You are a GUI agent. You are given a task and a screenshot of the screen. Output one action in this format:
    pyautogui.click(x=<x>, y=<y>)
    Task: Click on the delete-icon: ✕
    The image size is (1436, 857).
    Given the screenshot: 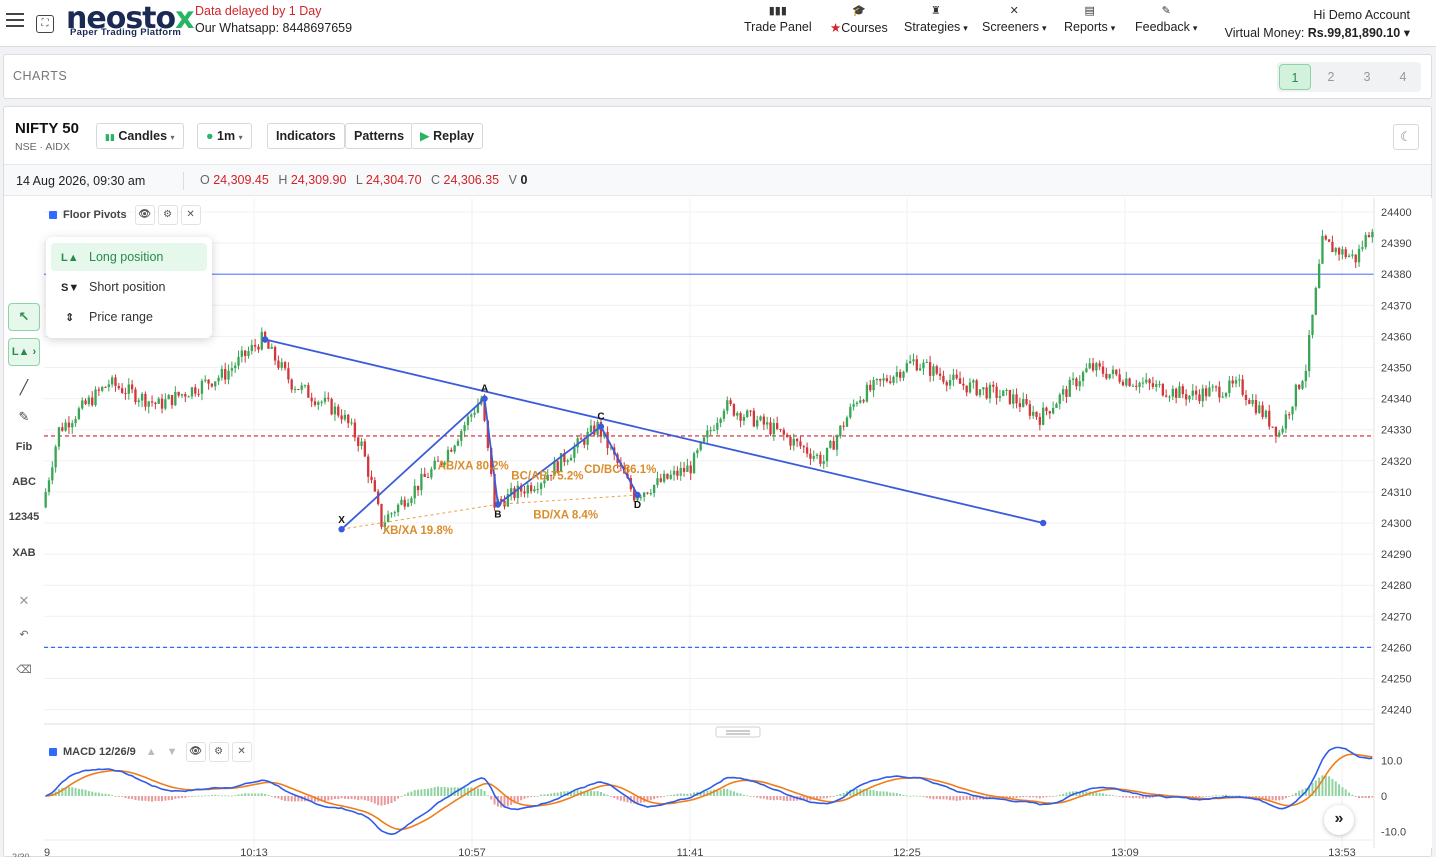 What is the action you would take?
    pyautogui.click(x=24, y=600)
    